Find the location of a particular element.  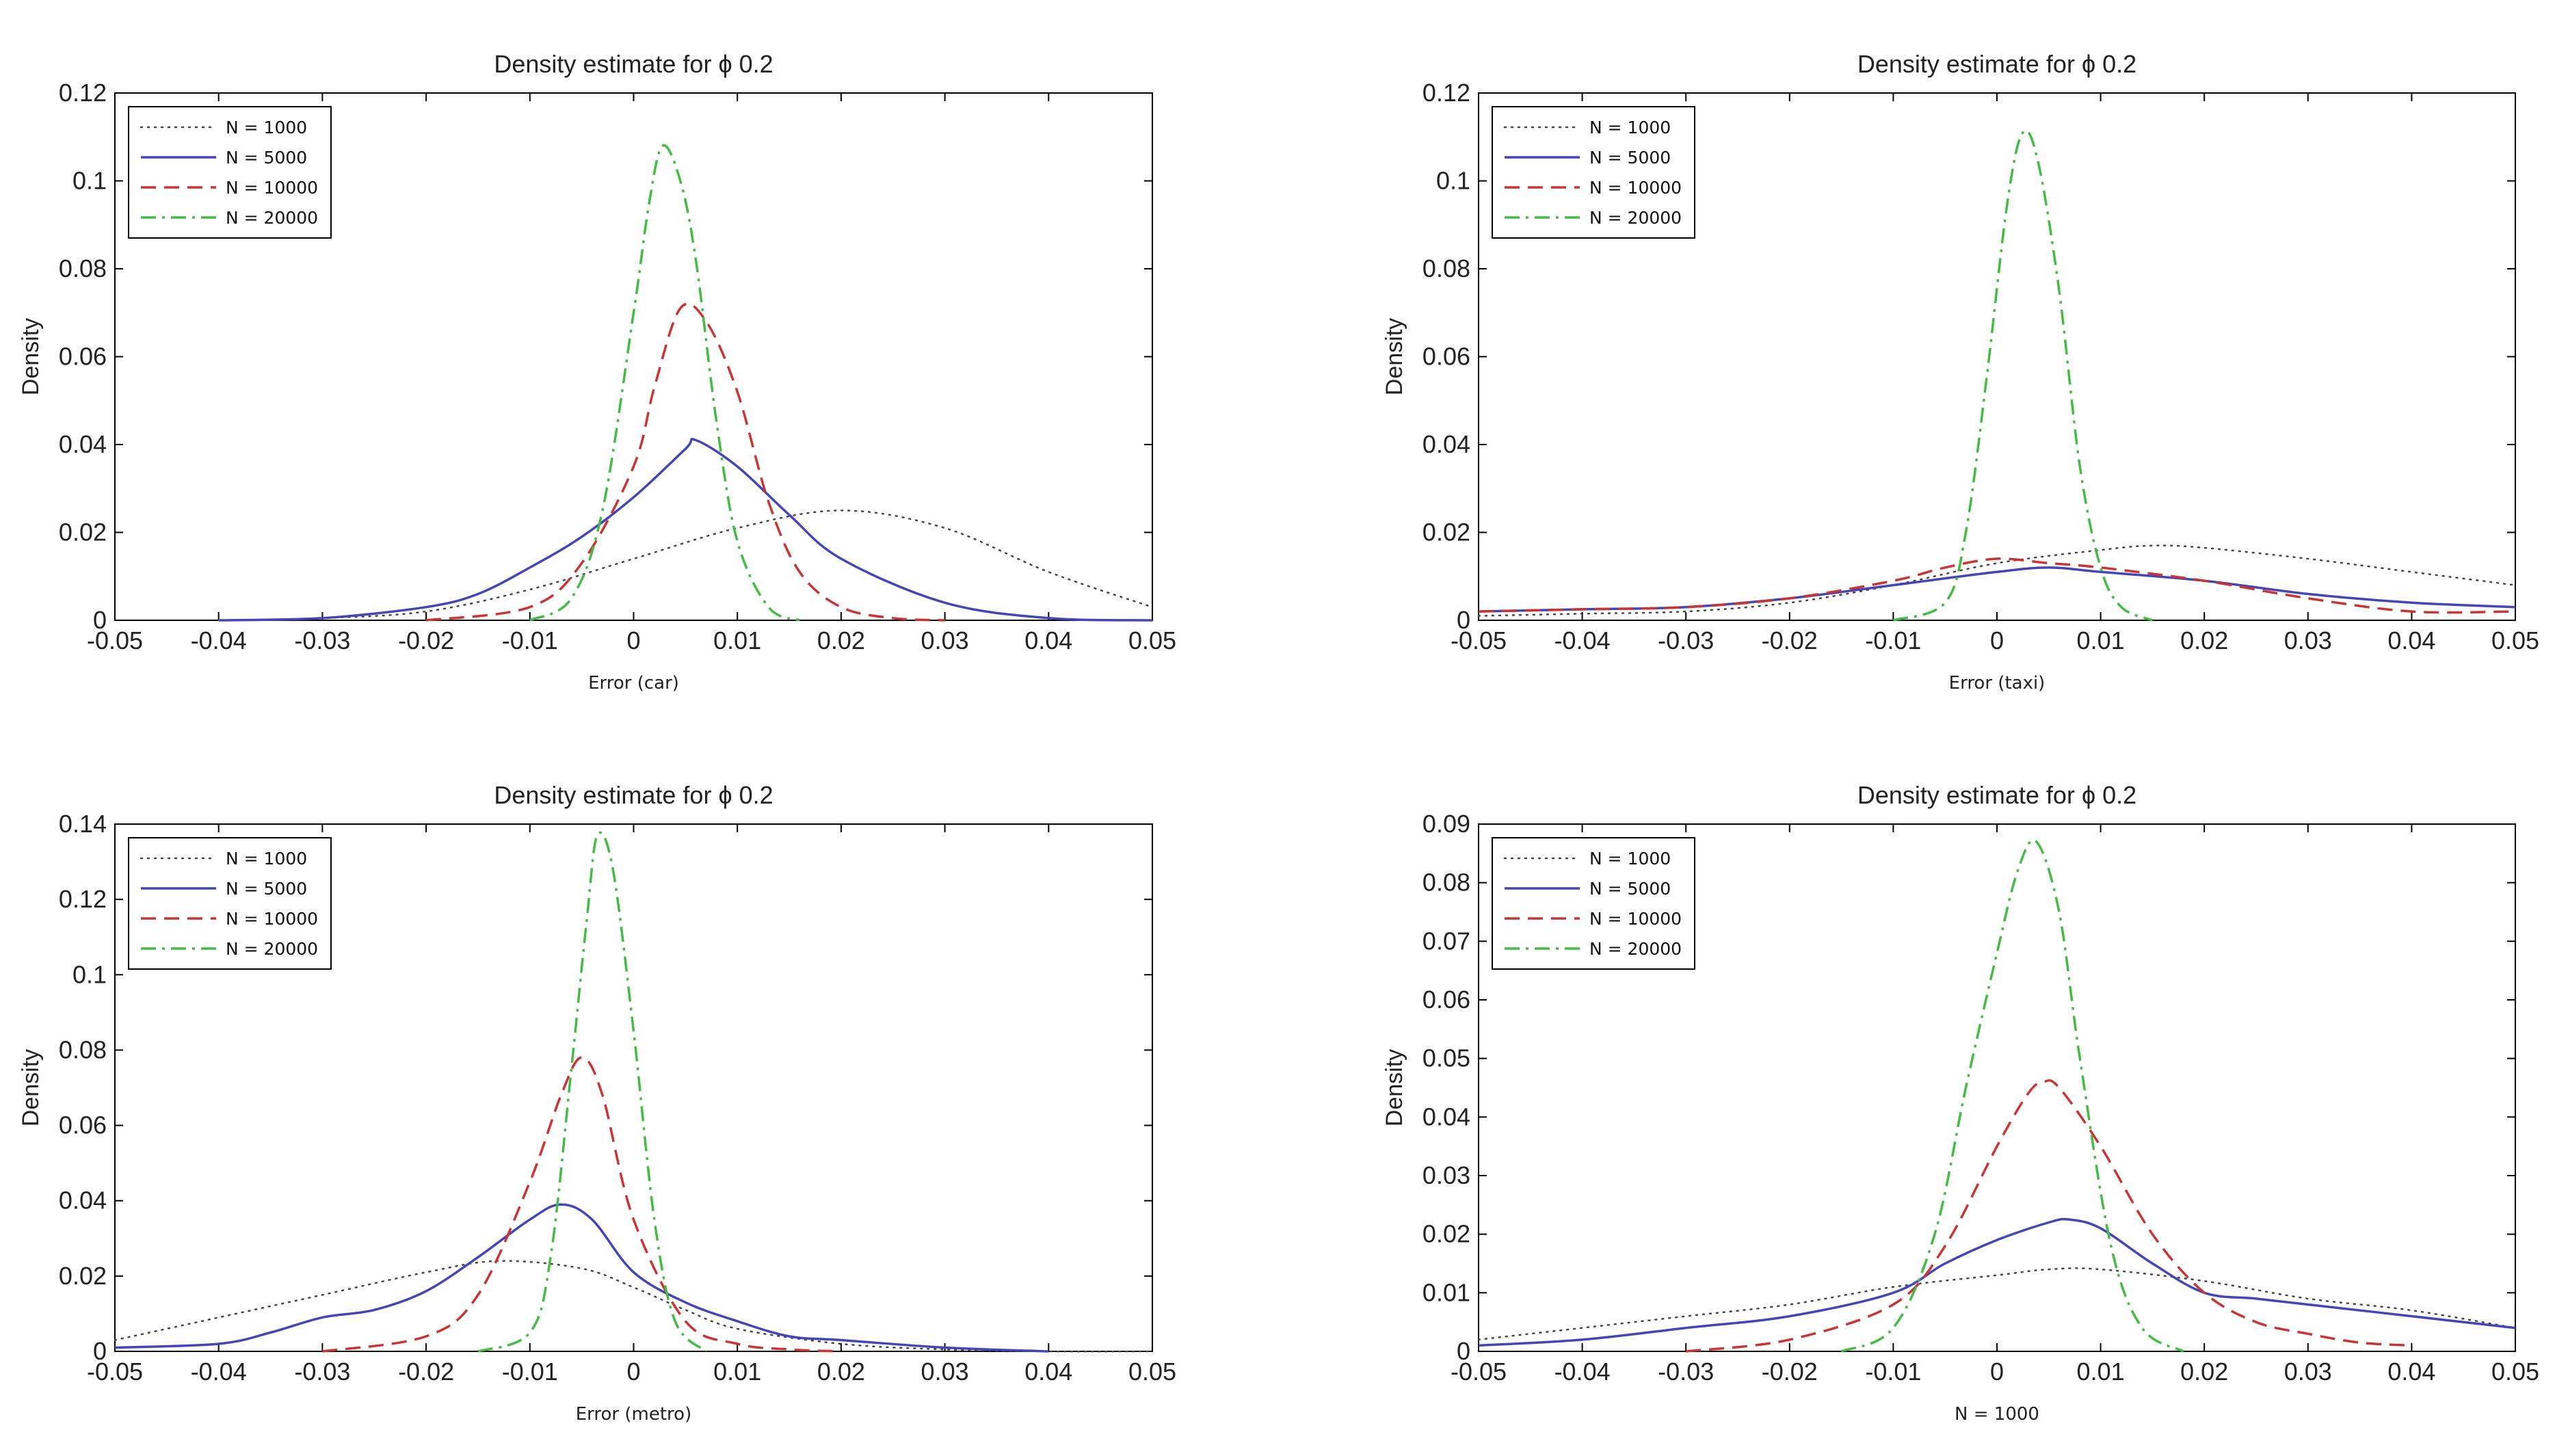

y-tick-label: 0.05 is located at coordinates (1446, 1058).